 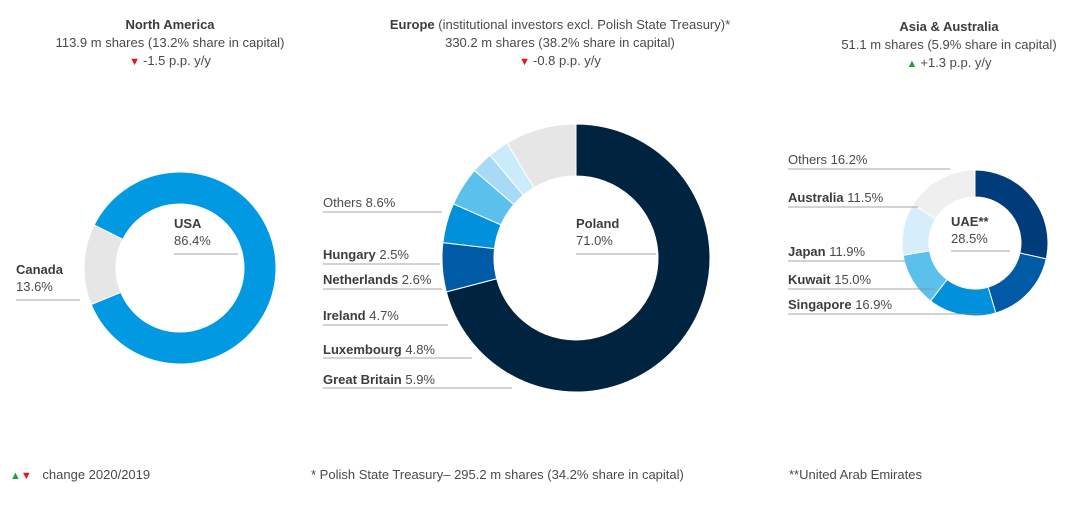 What do you see at coordinates (851, 279) in the screenshot?
I see `slice-value-kuwait: 15.0%` at bounding box center [851, 279].